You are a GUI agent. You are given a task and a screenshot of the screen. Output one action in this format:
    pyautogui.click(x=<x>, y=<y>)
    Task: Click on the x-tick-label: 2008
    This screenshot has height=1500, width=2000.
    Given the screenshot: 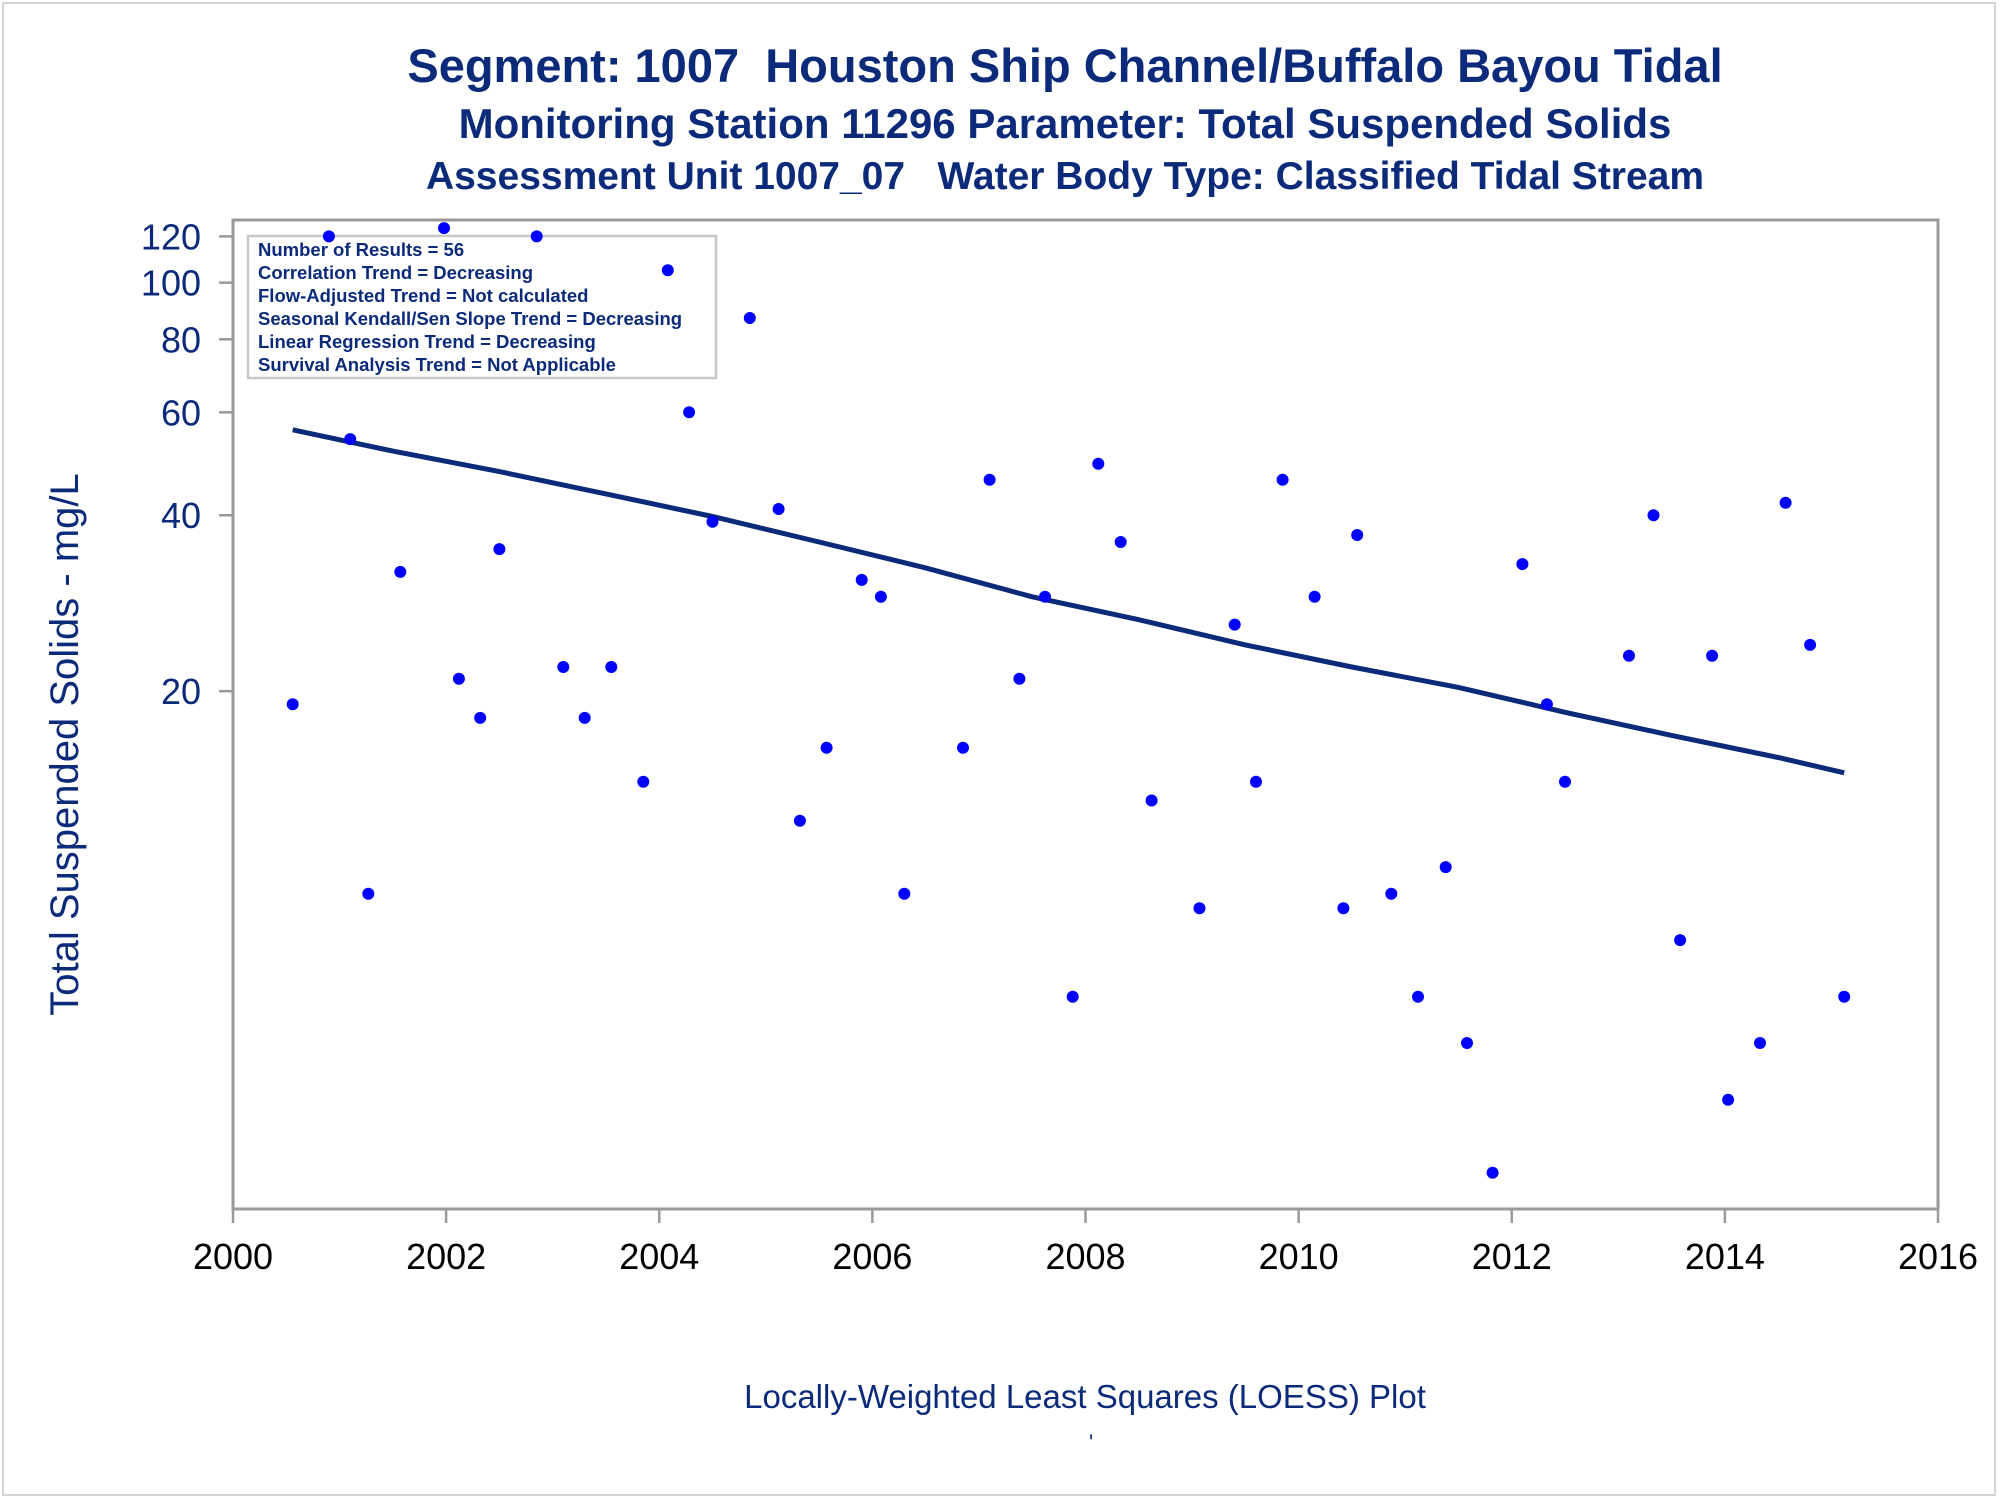 What is the action you would take?
    pyautogui.click(x=1085, y=1256)
    